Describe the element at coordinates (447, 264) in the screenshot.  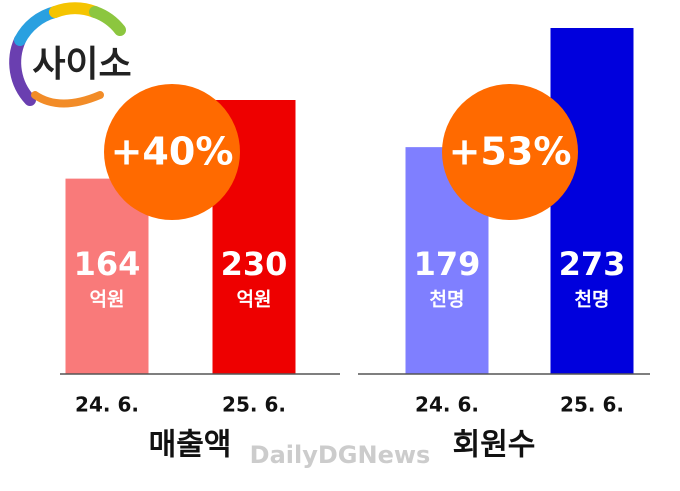
I see `value-label: 179` at that location.